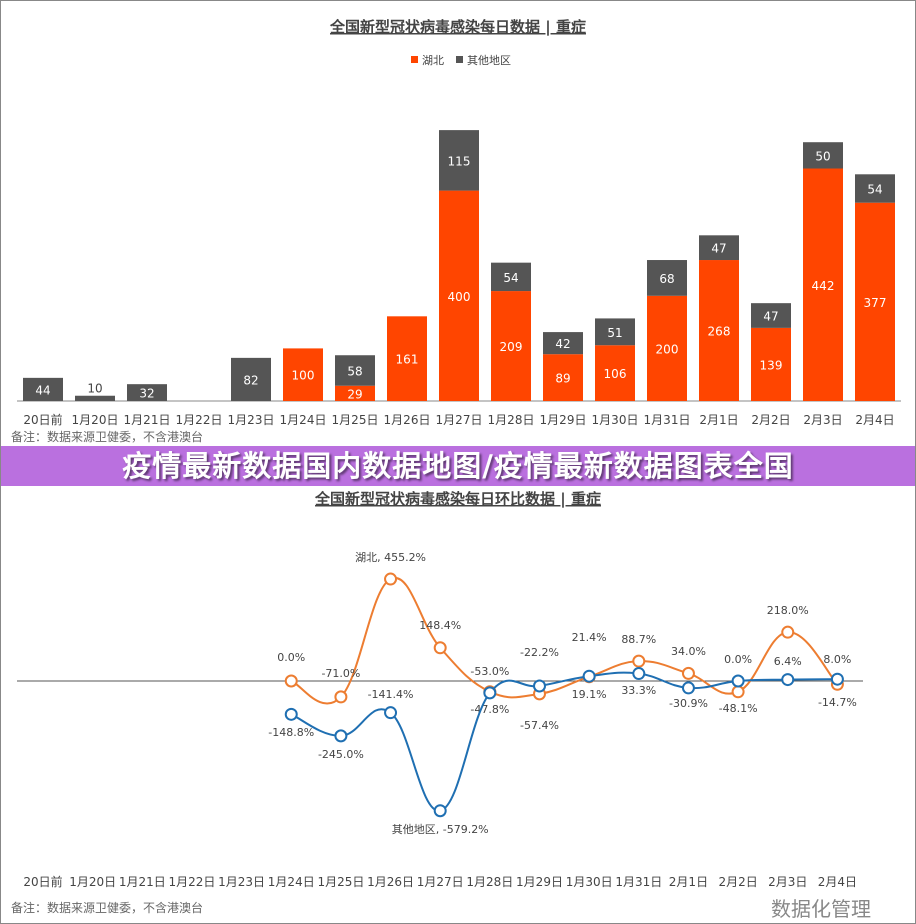  I want to click on bar-label-hubei: 100, so click(303, 376).